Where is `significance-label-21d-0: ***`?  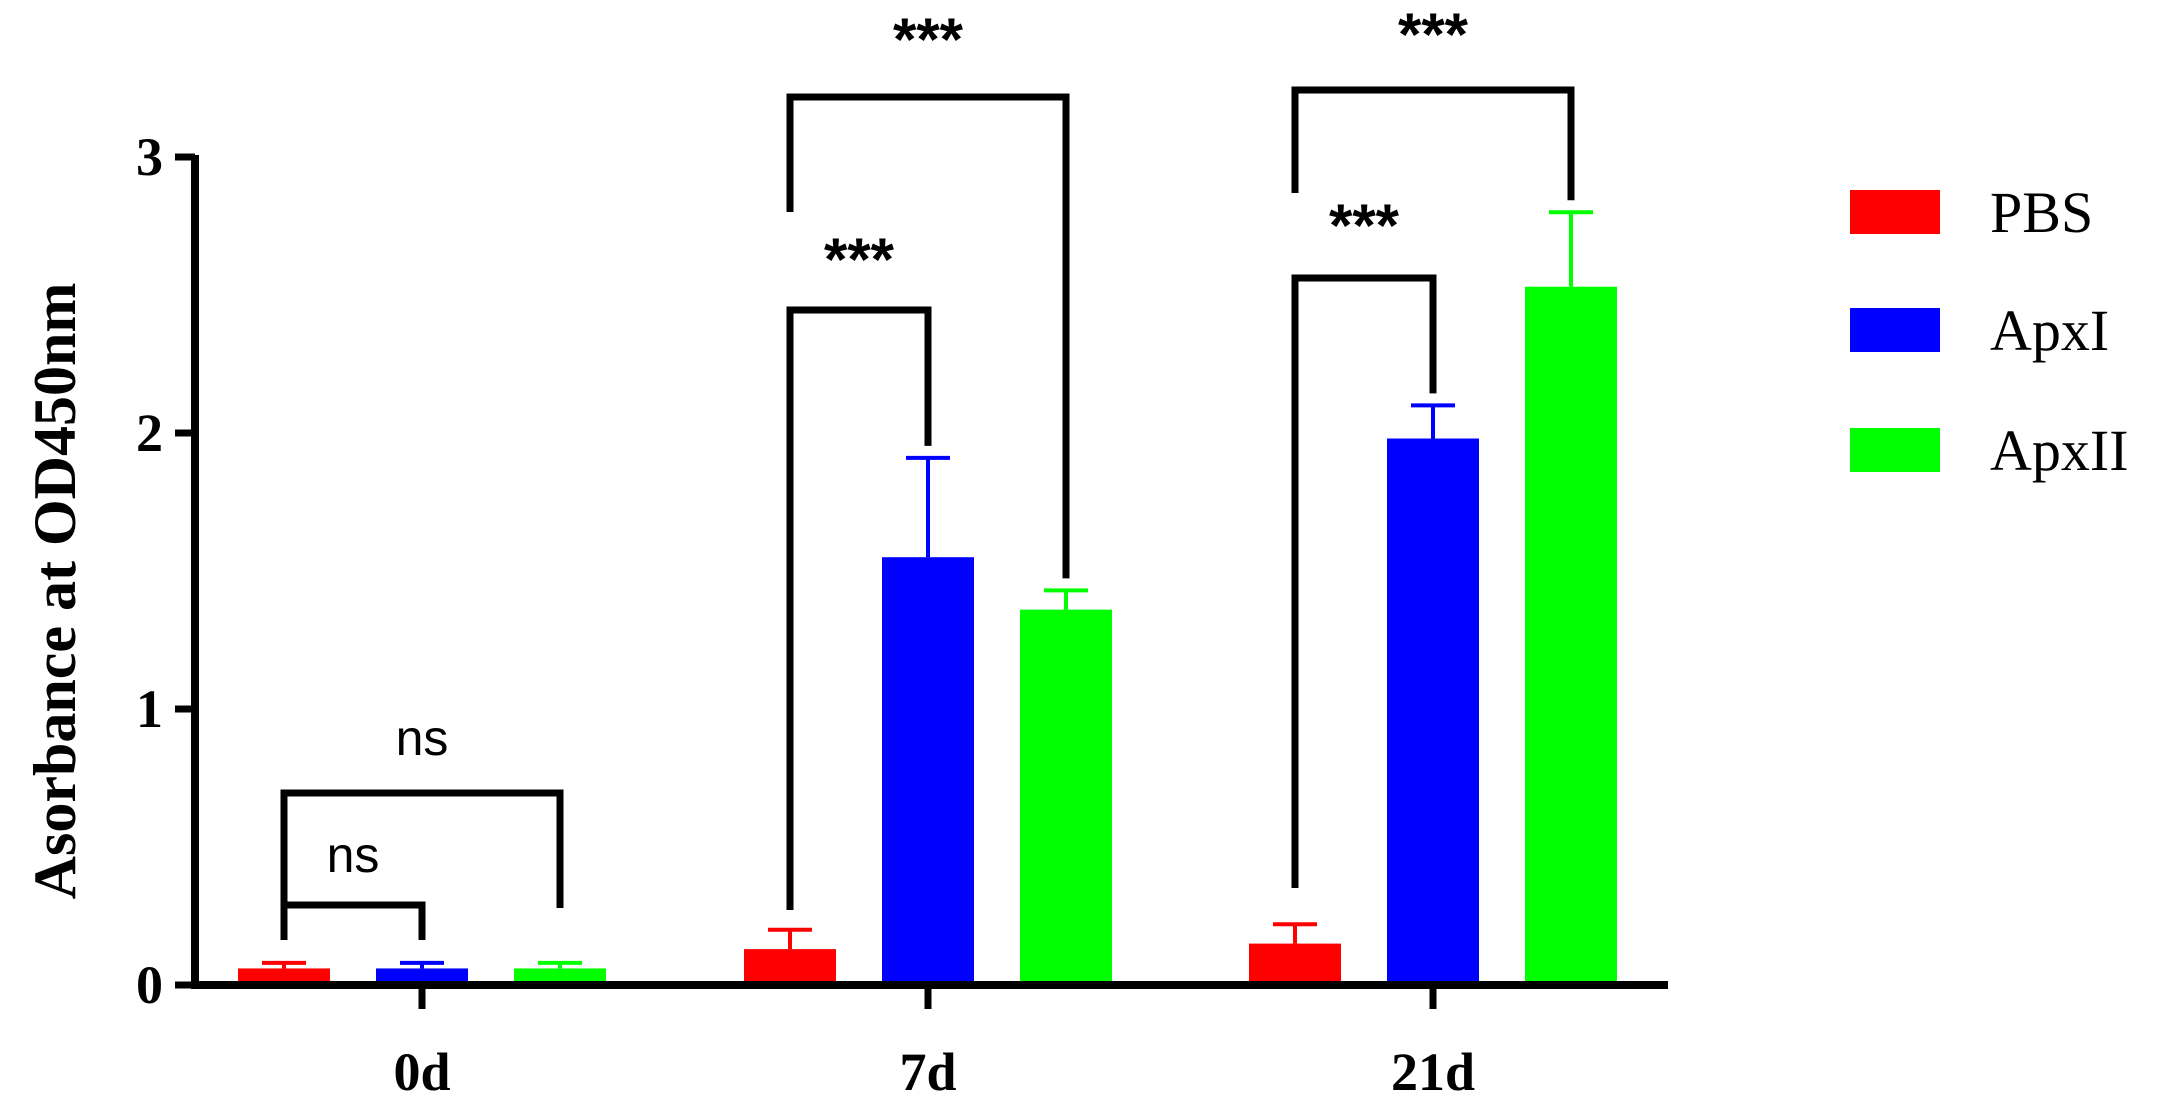
significance-label-21d-0: *** is located at coordinates (1364, 225).